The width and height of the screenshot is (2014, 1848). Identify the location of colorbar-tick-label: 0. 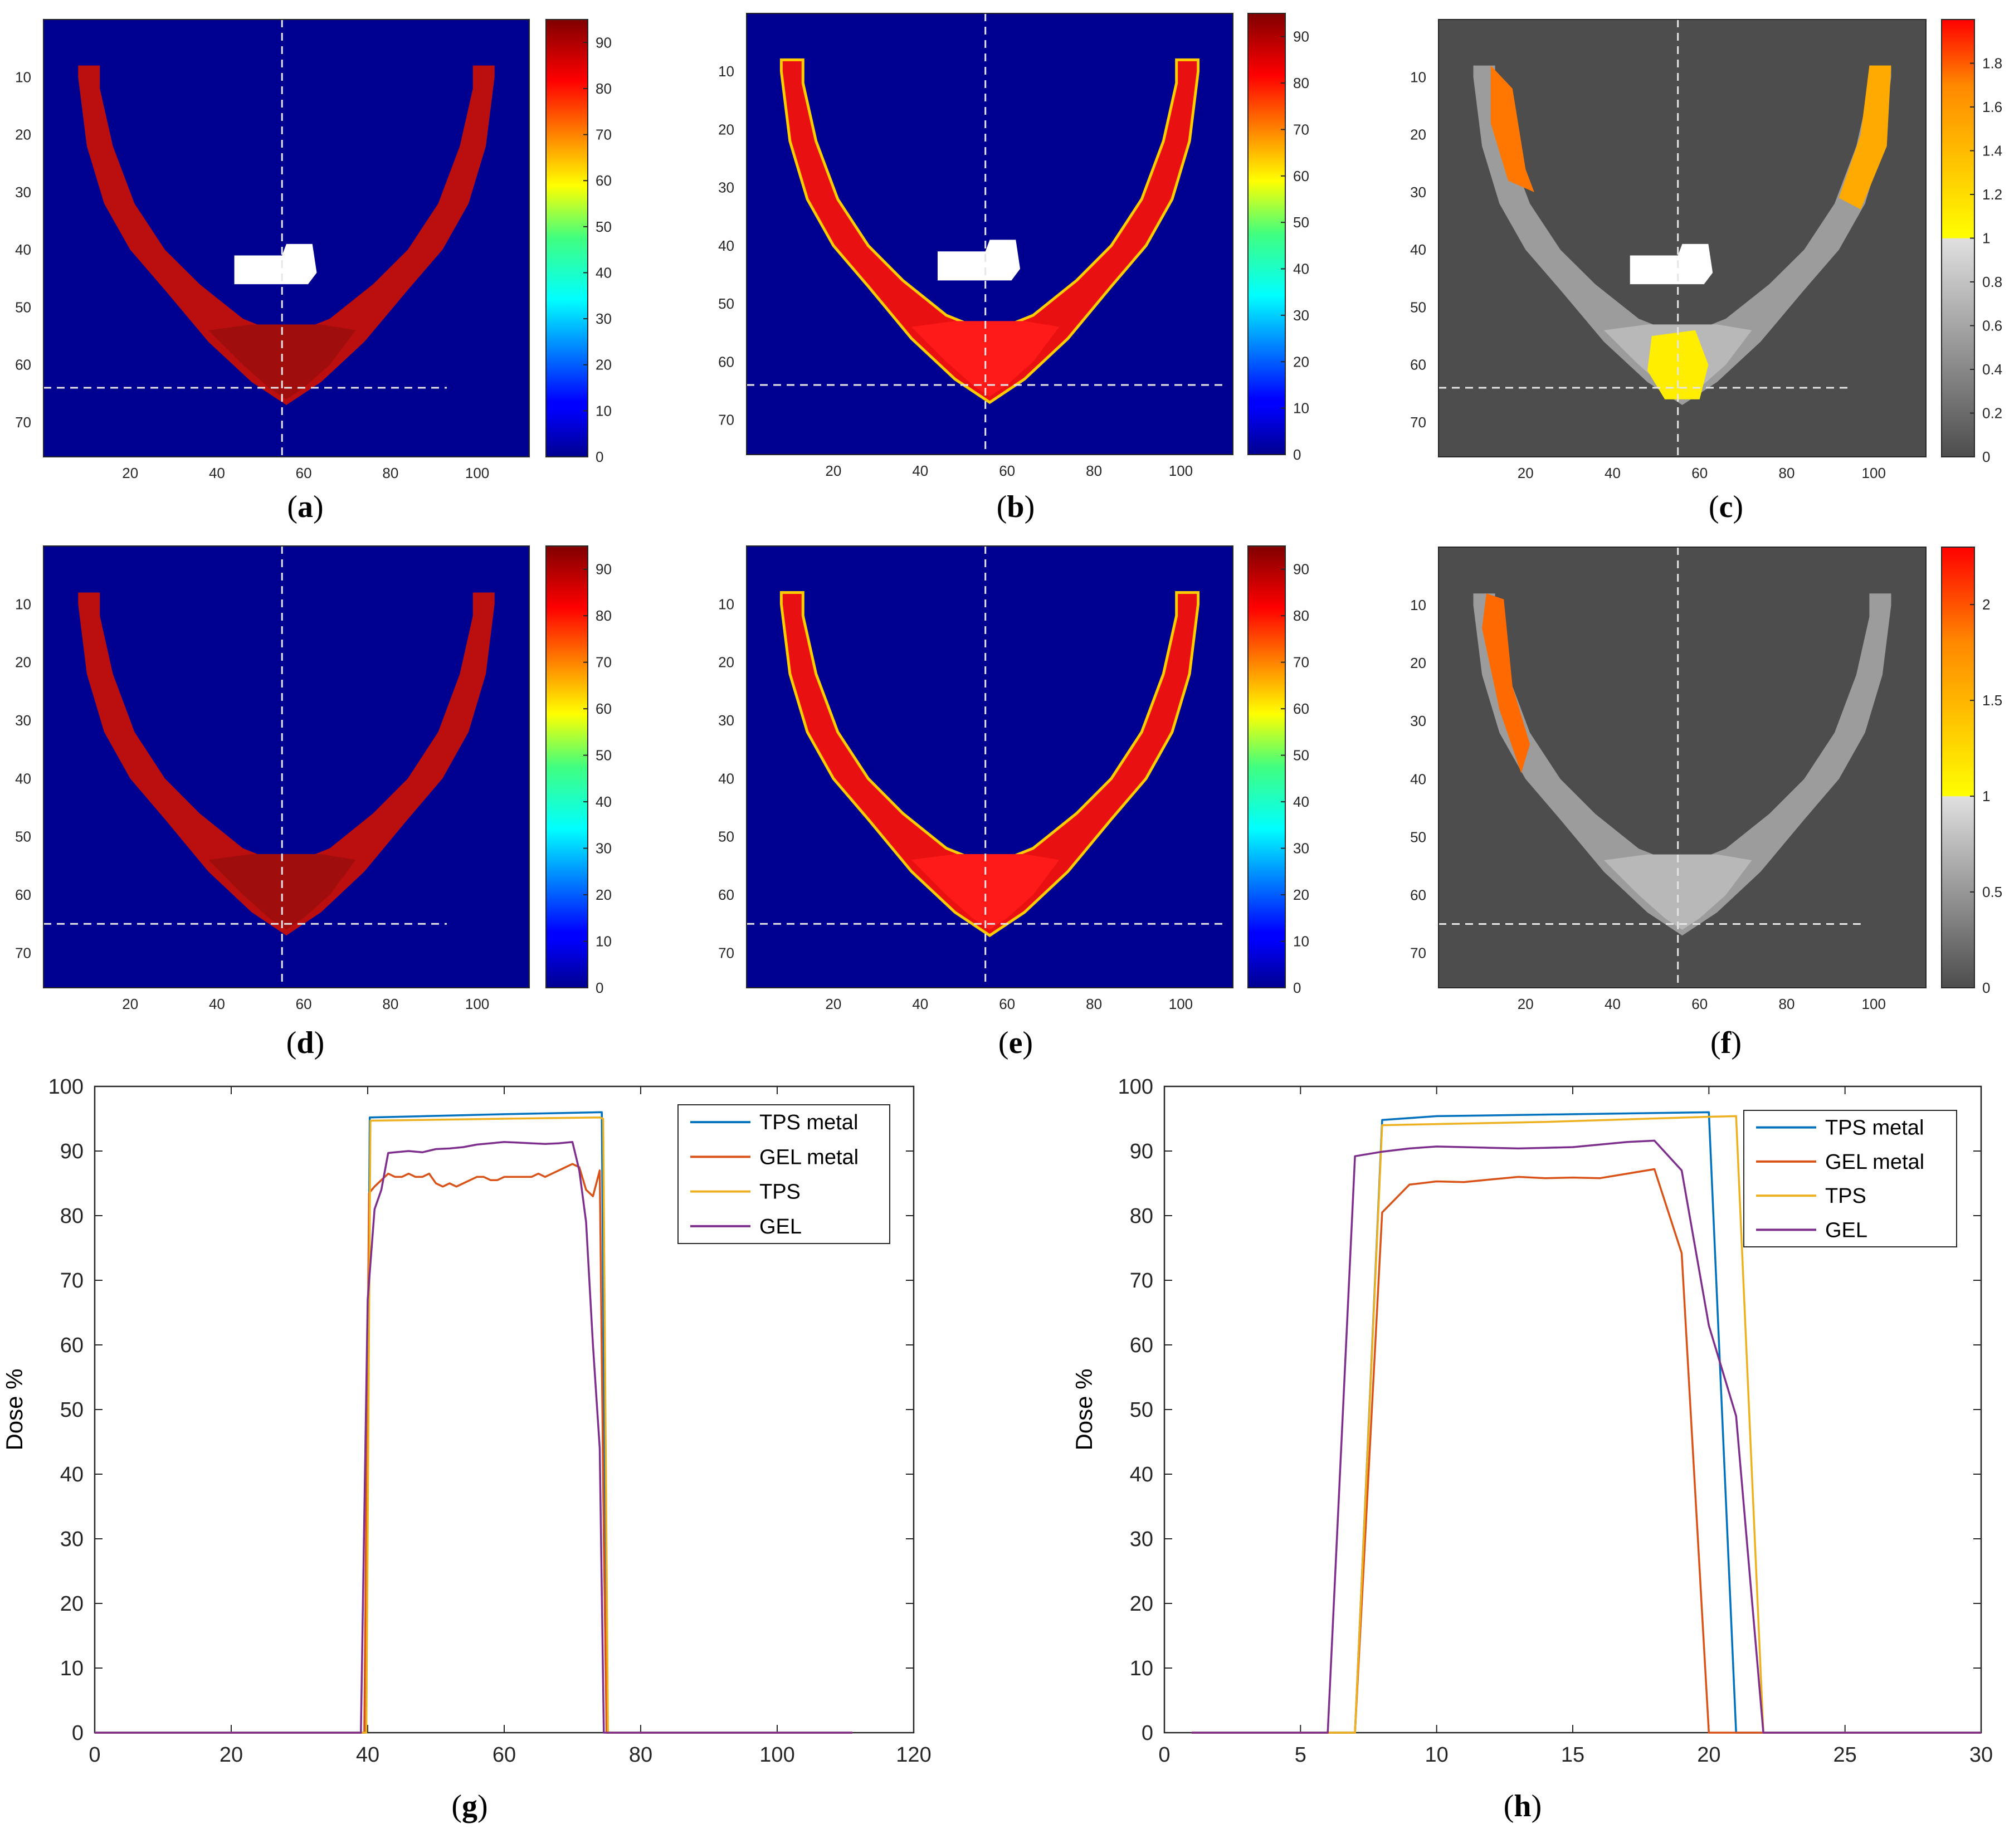
(1297, 988).